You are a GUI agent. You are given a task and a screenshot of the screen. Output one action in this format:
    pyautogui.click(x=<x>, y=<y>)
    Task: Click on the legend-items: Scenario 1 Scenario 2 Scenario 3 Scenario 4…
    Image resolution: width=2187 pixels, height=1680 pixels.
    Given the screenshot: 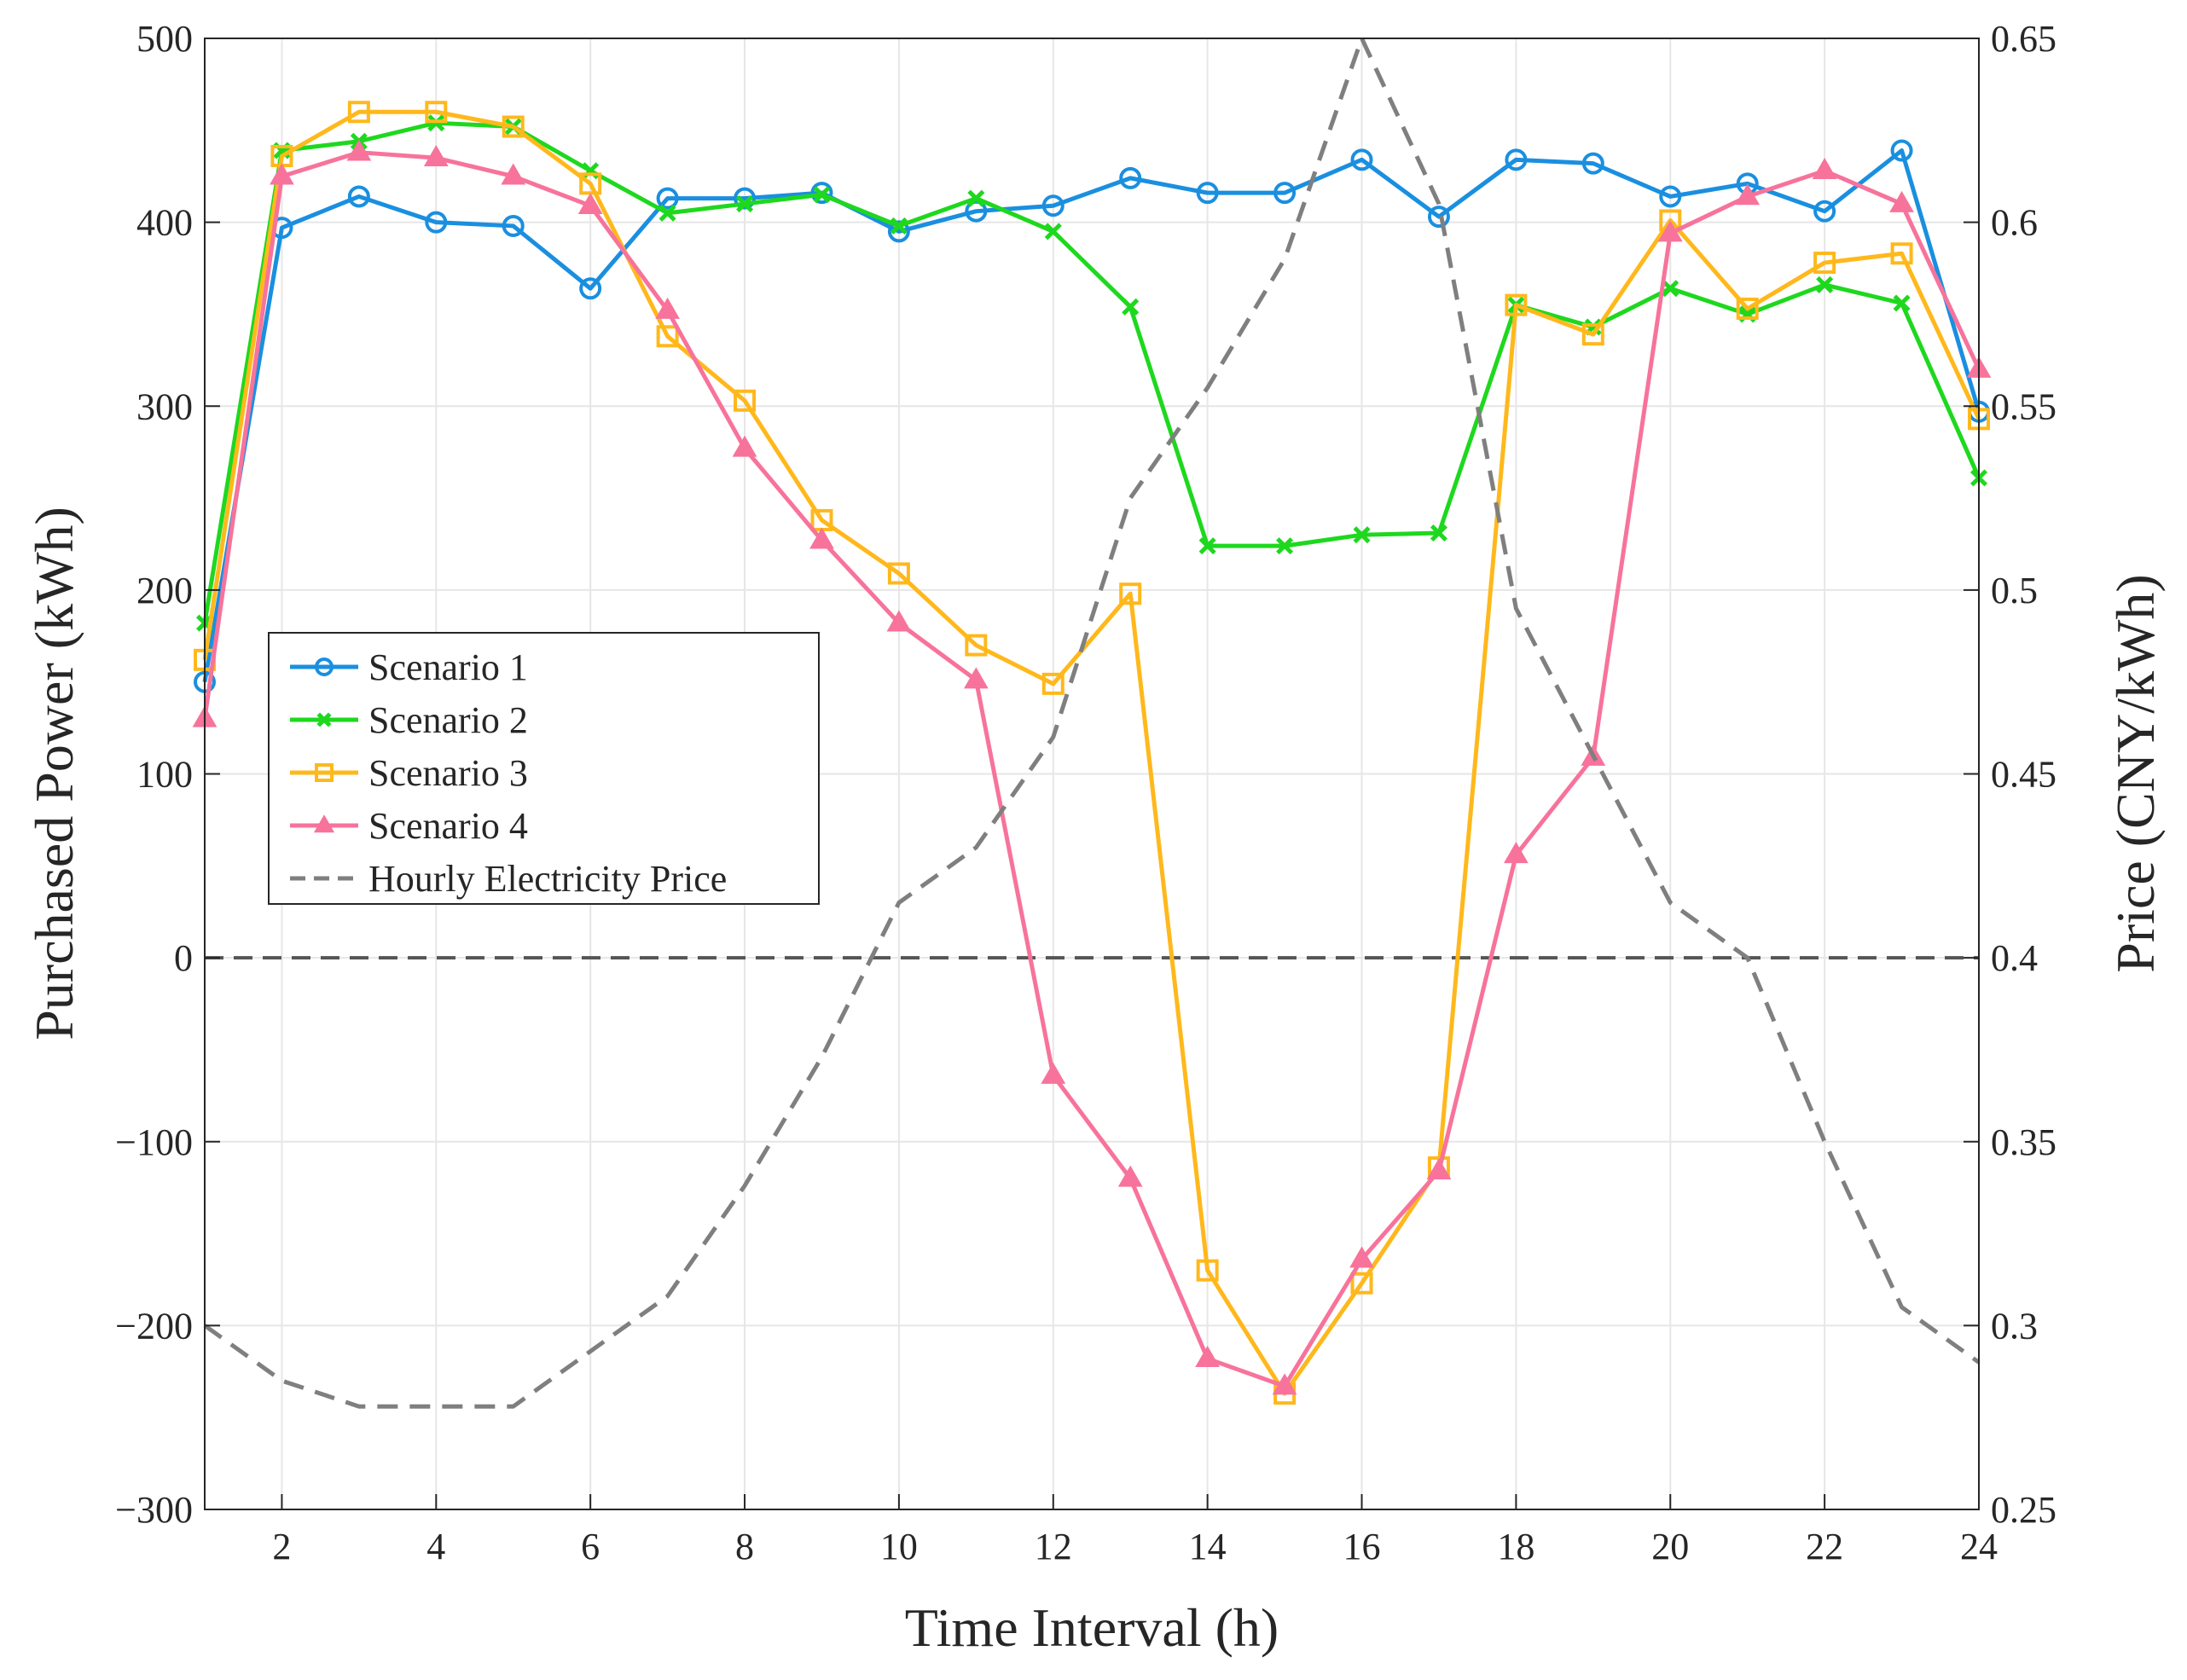 What is the action you would take?
    pyautogui.click(x=508, y=773)
    